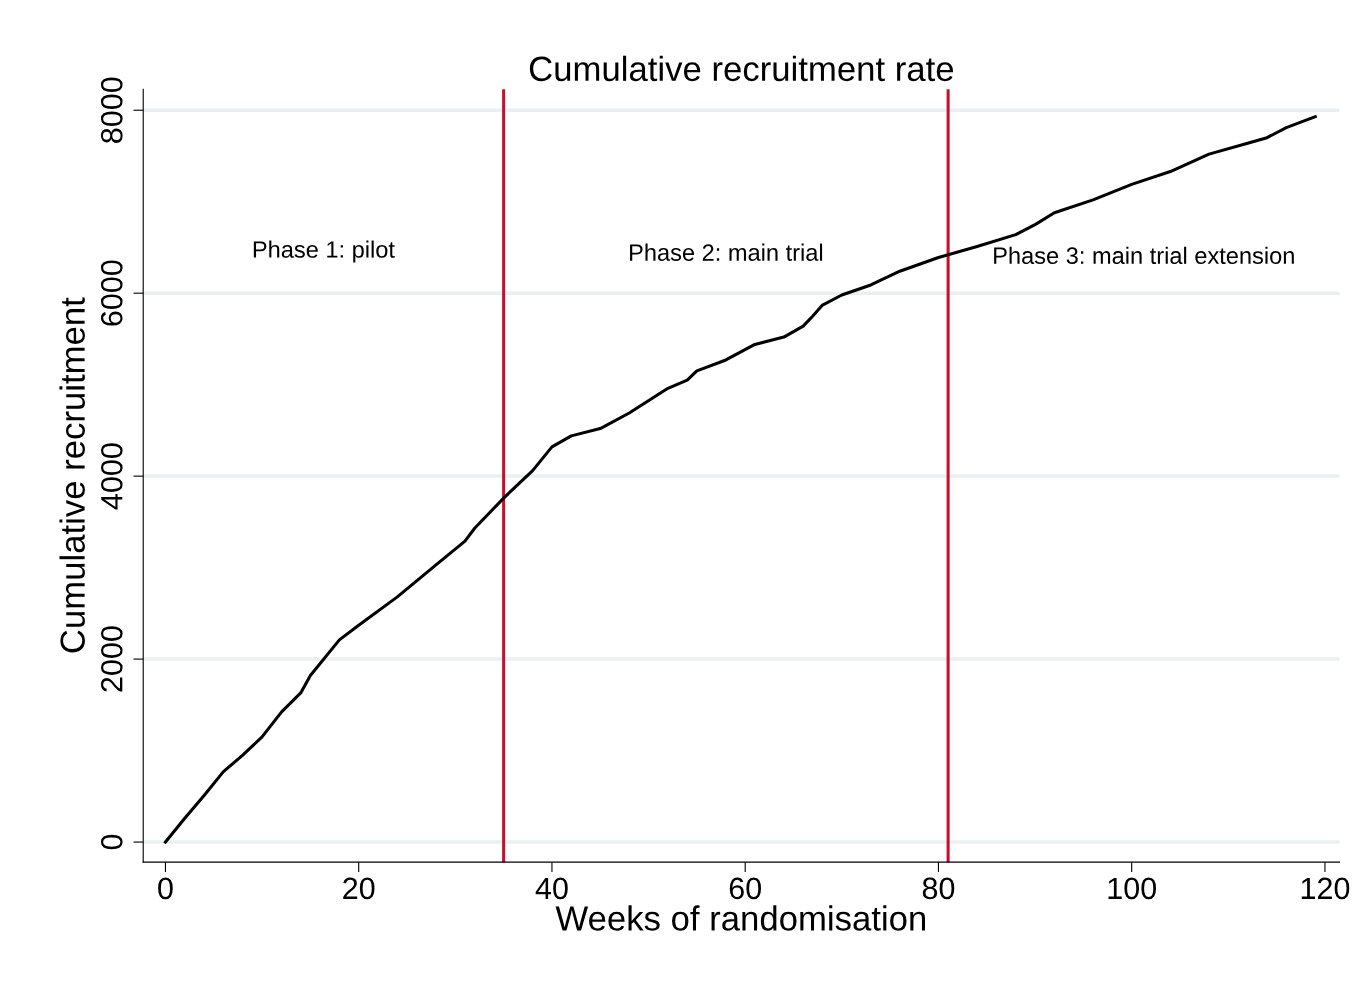 The width and height of the screenshot is (1364, 991). Describe the element at coordinates (111, 842) in the screenshot. I see `y-tick-label: 0` at that location.